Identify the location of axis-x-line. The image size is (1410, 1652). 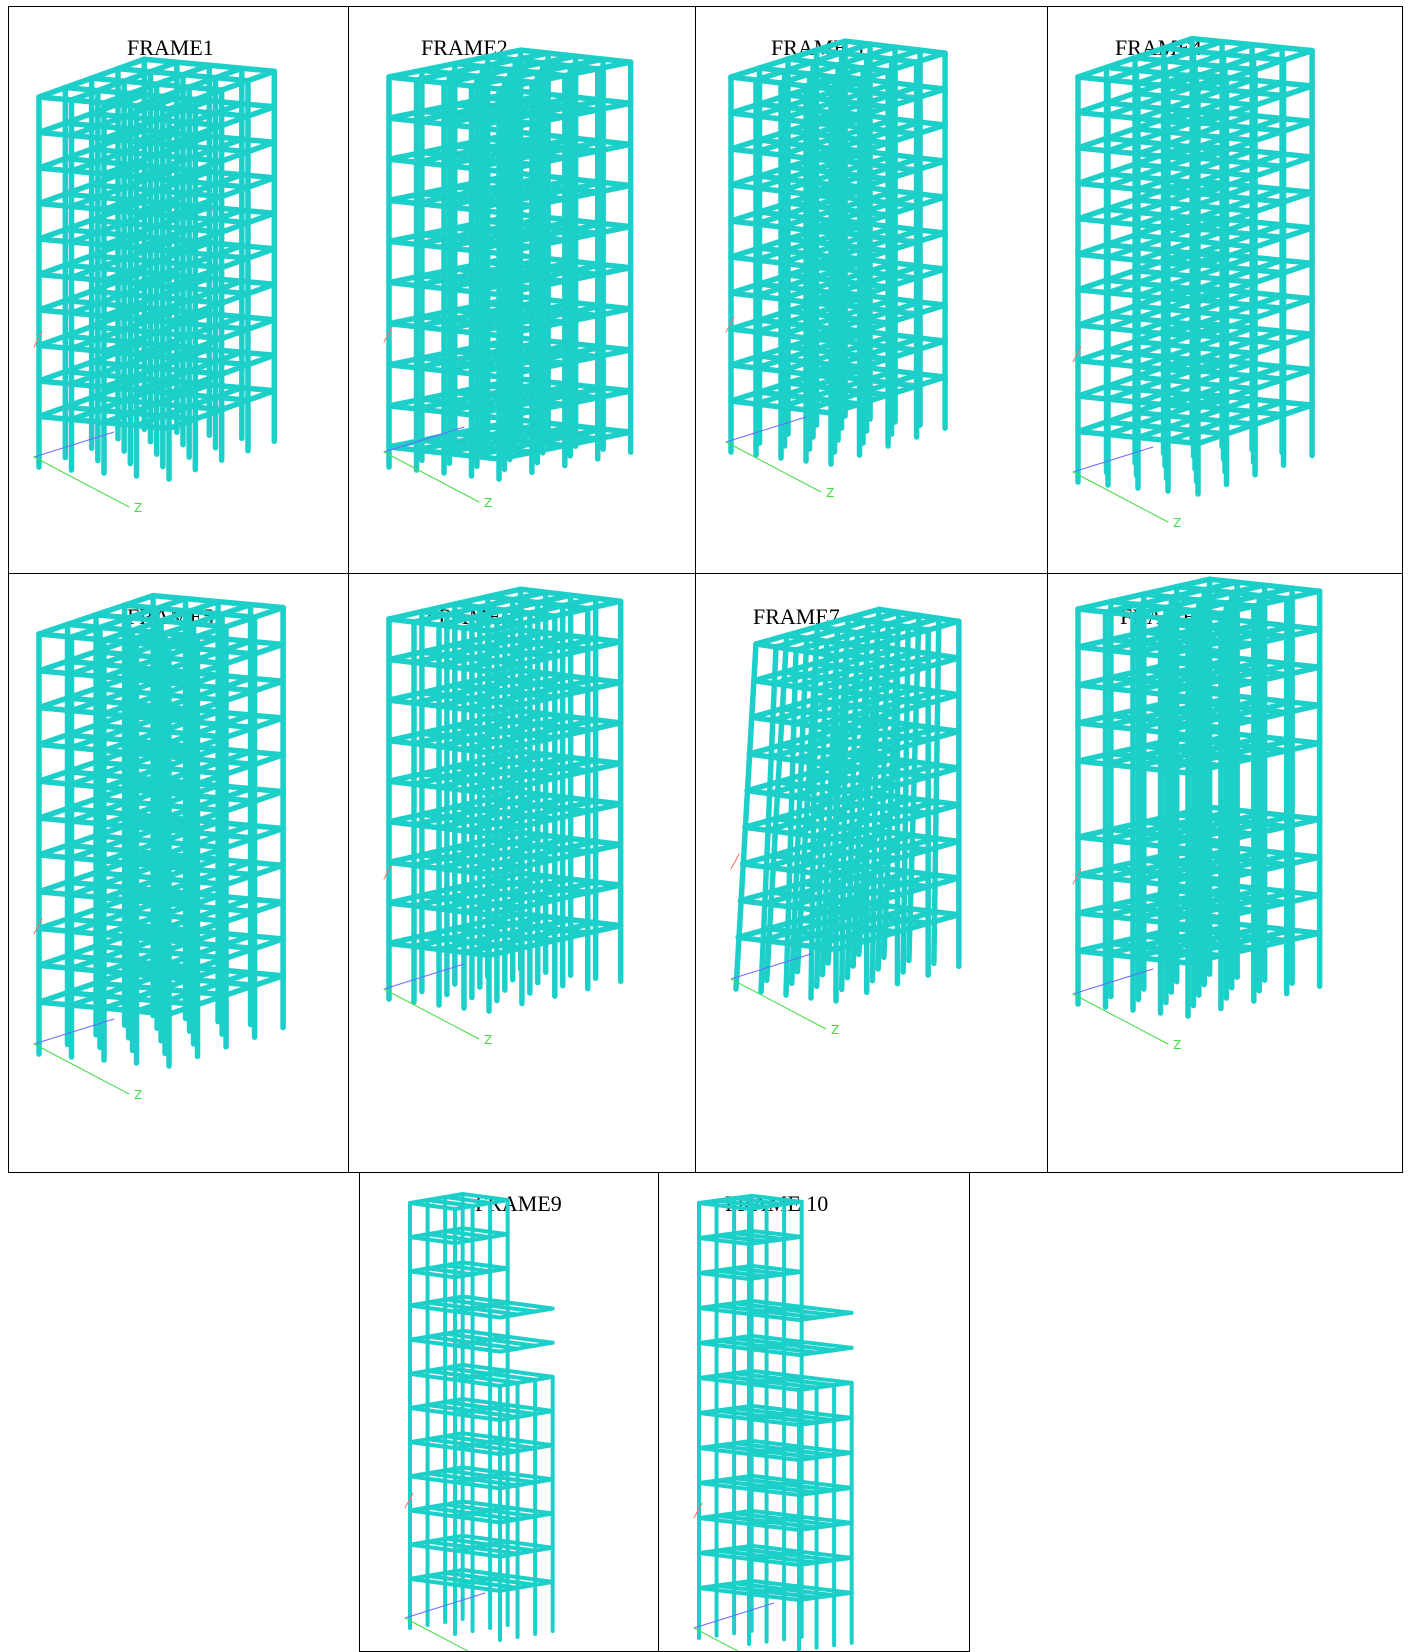
(424, 976).